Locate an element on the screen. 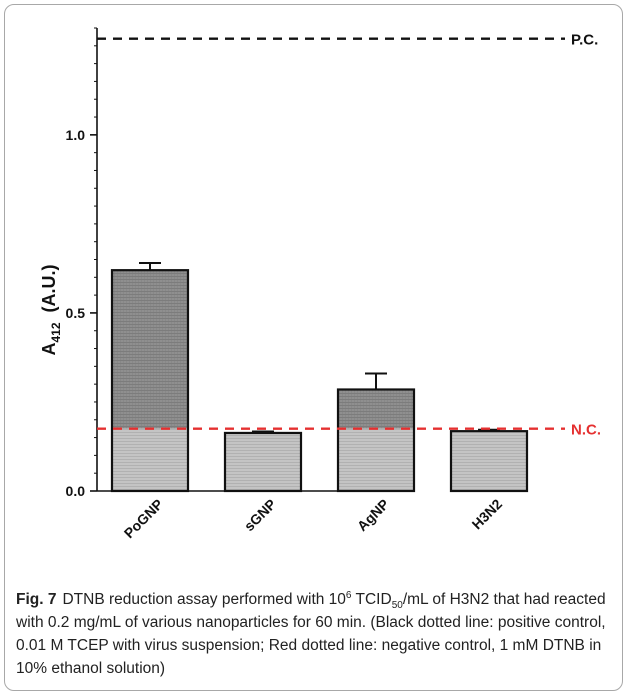  caption-superscript: 6 is located at coordinates (348, 595).